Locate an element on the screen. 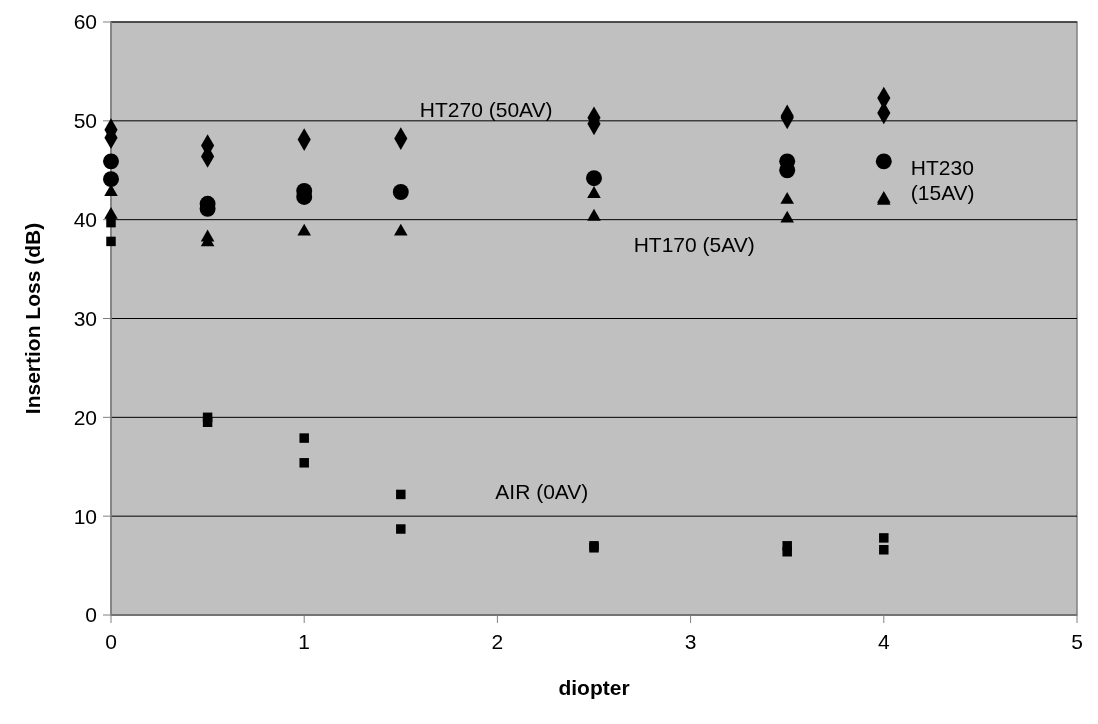 Image resolution: width=1098 pixels, height=724 pixels. x-tick-label: 4 is located at coordinates (883, 641).